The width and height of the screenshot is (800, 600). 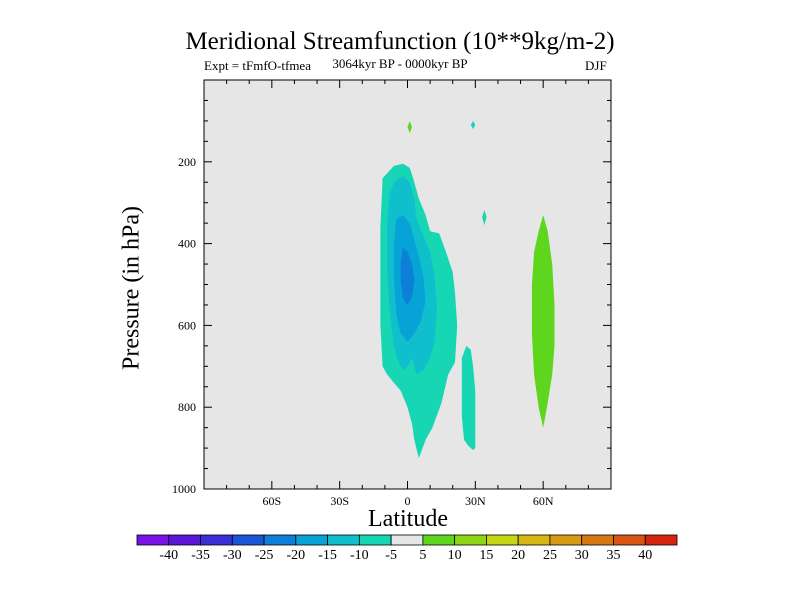 What do you see at coordinates (543, 501) in the screenshot?
I see `x-tick-label: 60N` at bounding box center [543, 501].